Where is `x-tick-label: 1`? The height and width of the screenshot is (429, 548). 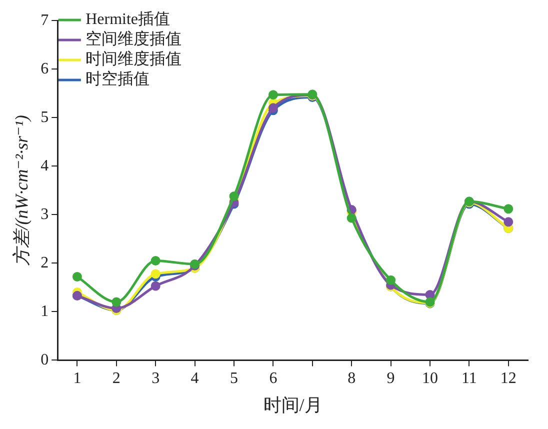 x-tick-label: 1 is located at coordinates (77, 379).